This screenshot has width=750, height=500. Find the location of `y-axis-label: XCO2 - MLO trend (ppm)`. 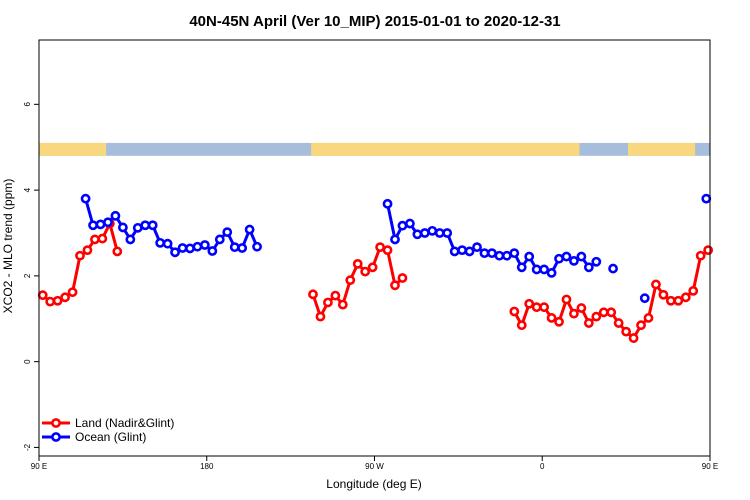

y-axis-label: XCO2 - MLO trend (ppm) is located at coordinates (8, 246).